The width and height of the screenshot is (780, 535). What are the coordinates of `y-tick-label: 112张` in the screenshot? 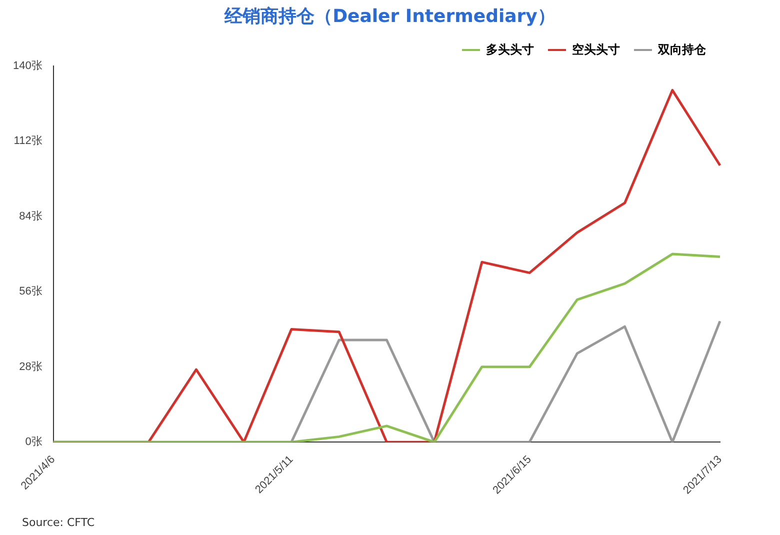 It's located at (28, 141).